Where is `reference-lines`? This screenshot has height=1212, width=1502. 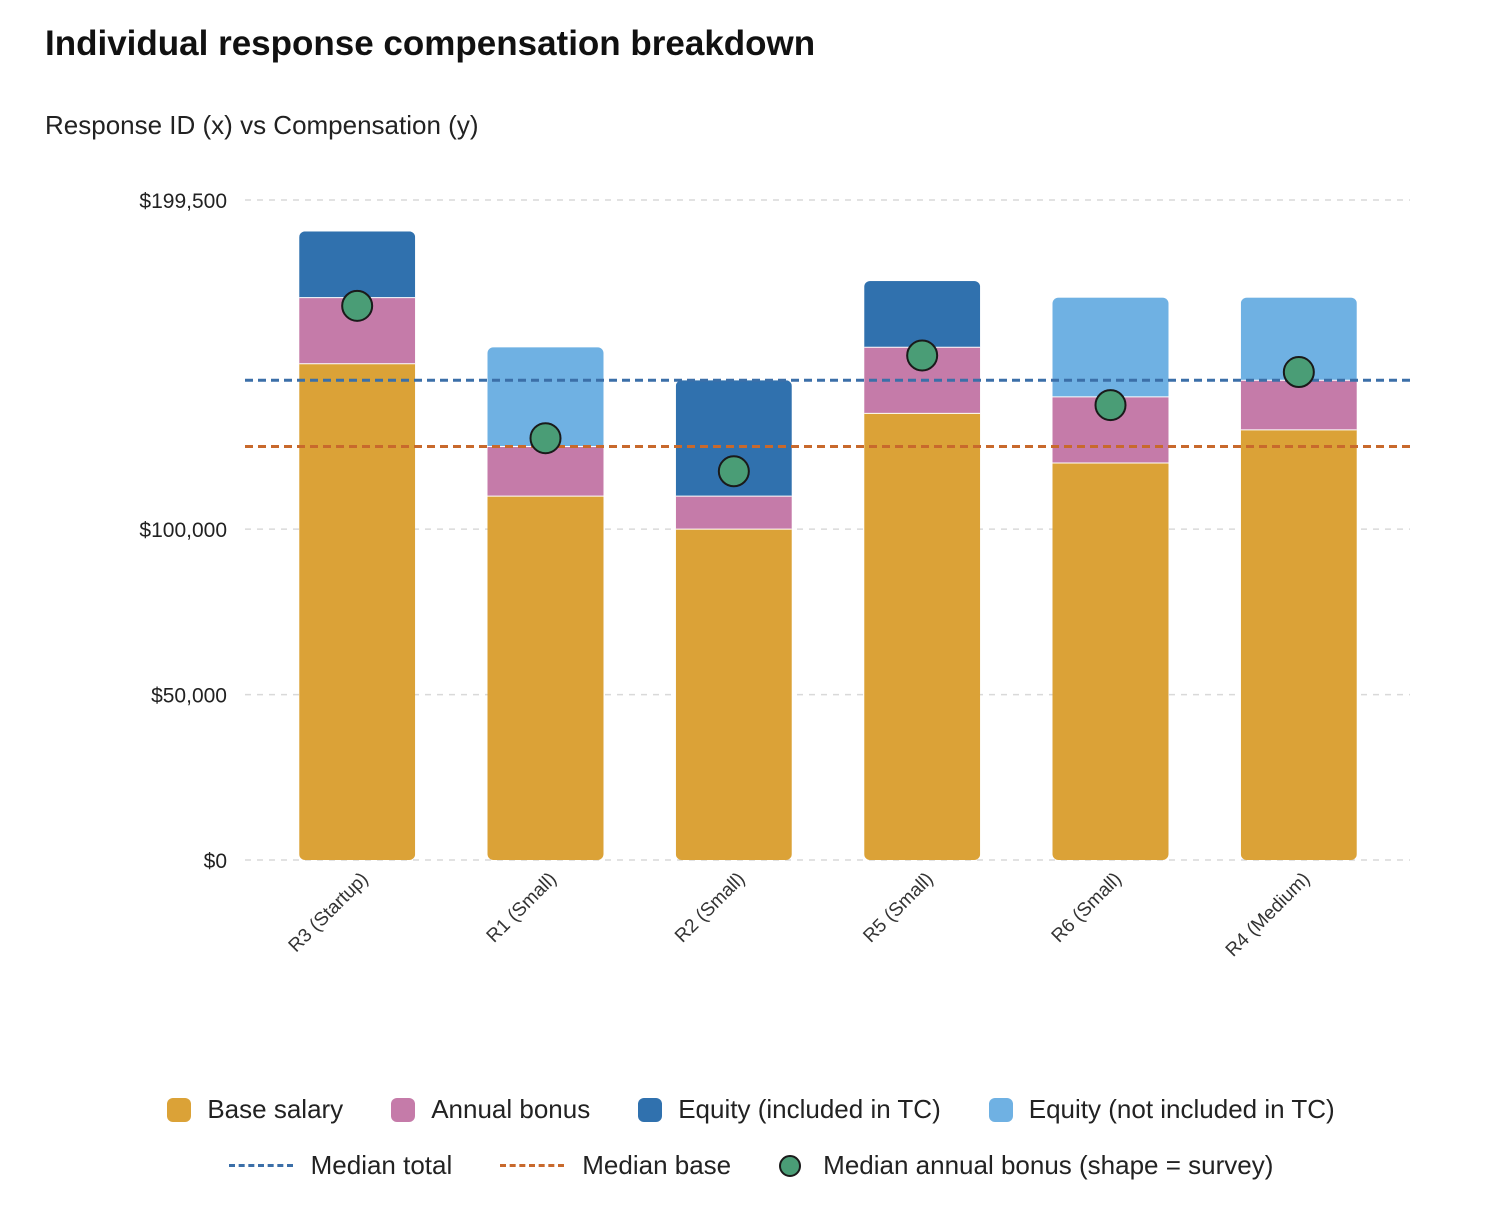 reference-lines is located at coordinates (827, 413).